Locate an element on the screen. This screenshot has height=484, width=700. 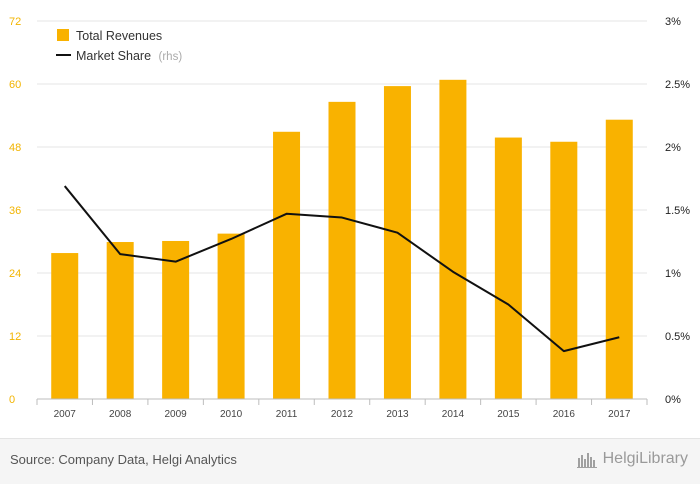
legend-label-total-revenues: Total Revenues is located at coordinates (119, 36).